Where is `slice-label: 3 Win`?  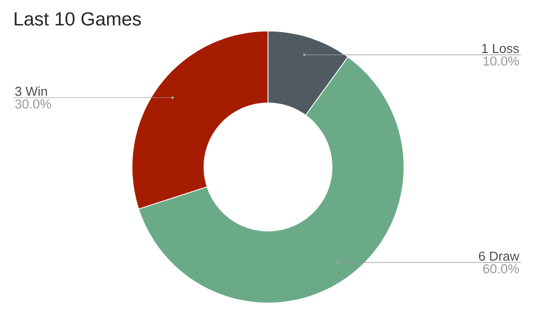 slice-label: 3 Win is located at coordinates (31, 91).